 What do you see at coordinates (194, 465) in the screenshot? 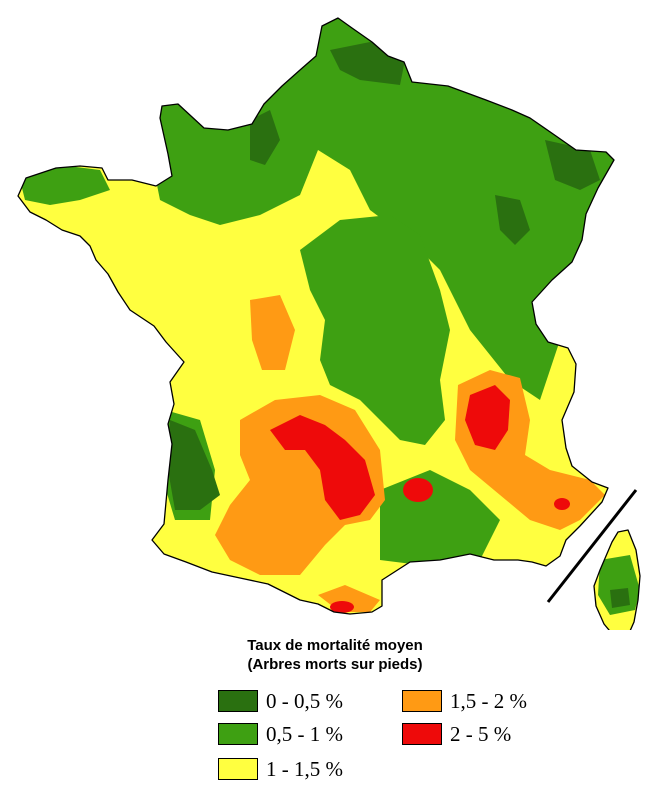
I see `zone-landes-dark` at bounding box center [194, 465].